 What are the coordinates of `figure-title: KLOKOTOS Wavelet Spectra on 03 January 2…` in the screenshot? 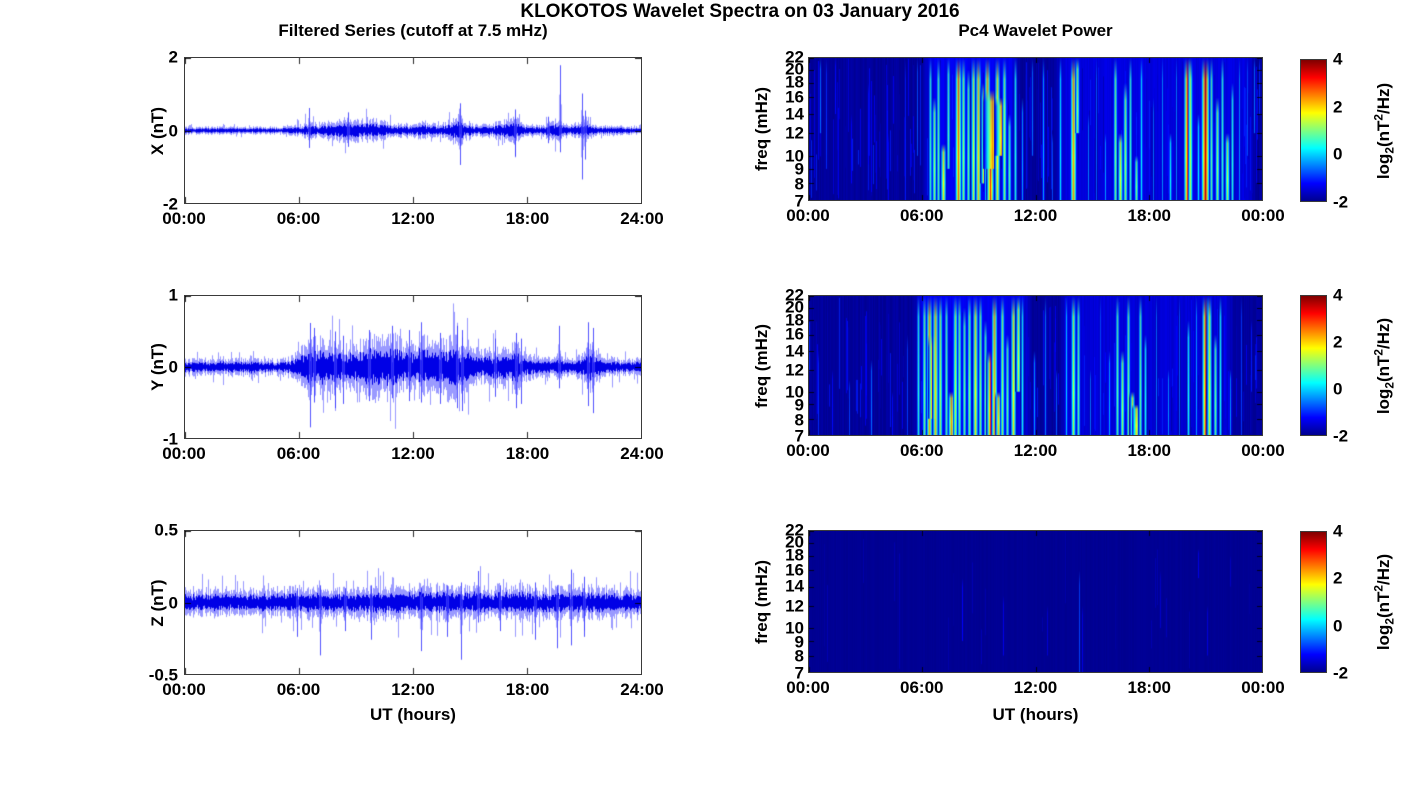 It's located at (740, 11).